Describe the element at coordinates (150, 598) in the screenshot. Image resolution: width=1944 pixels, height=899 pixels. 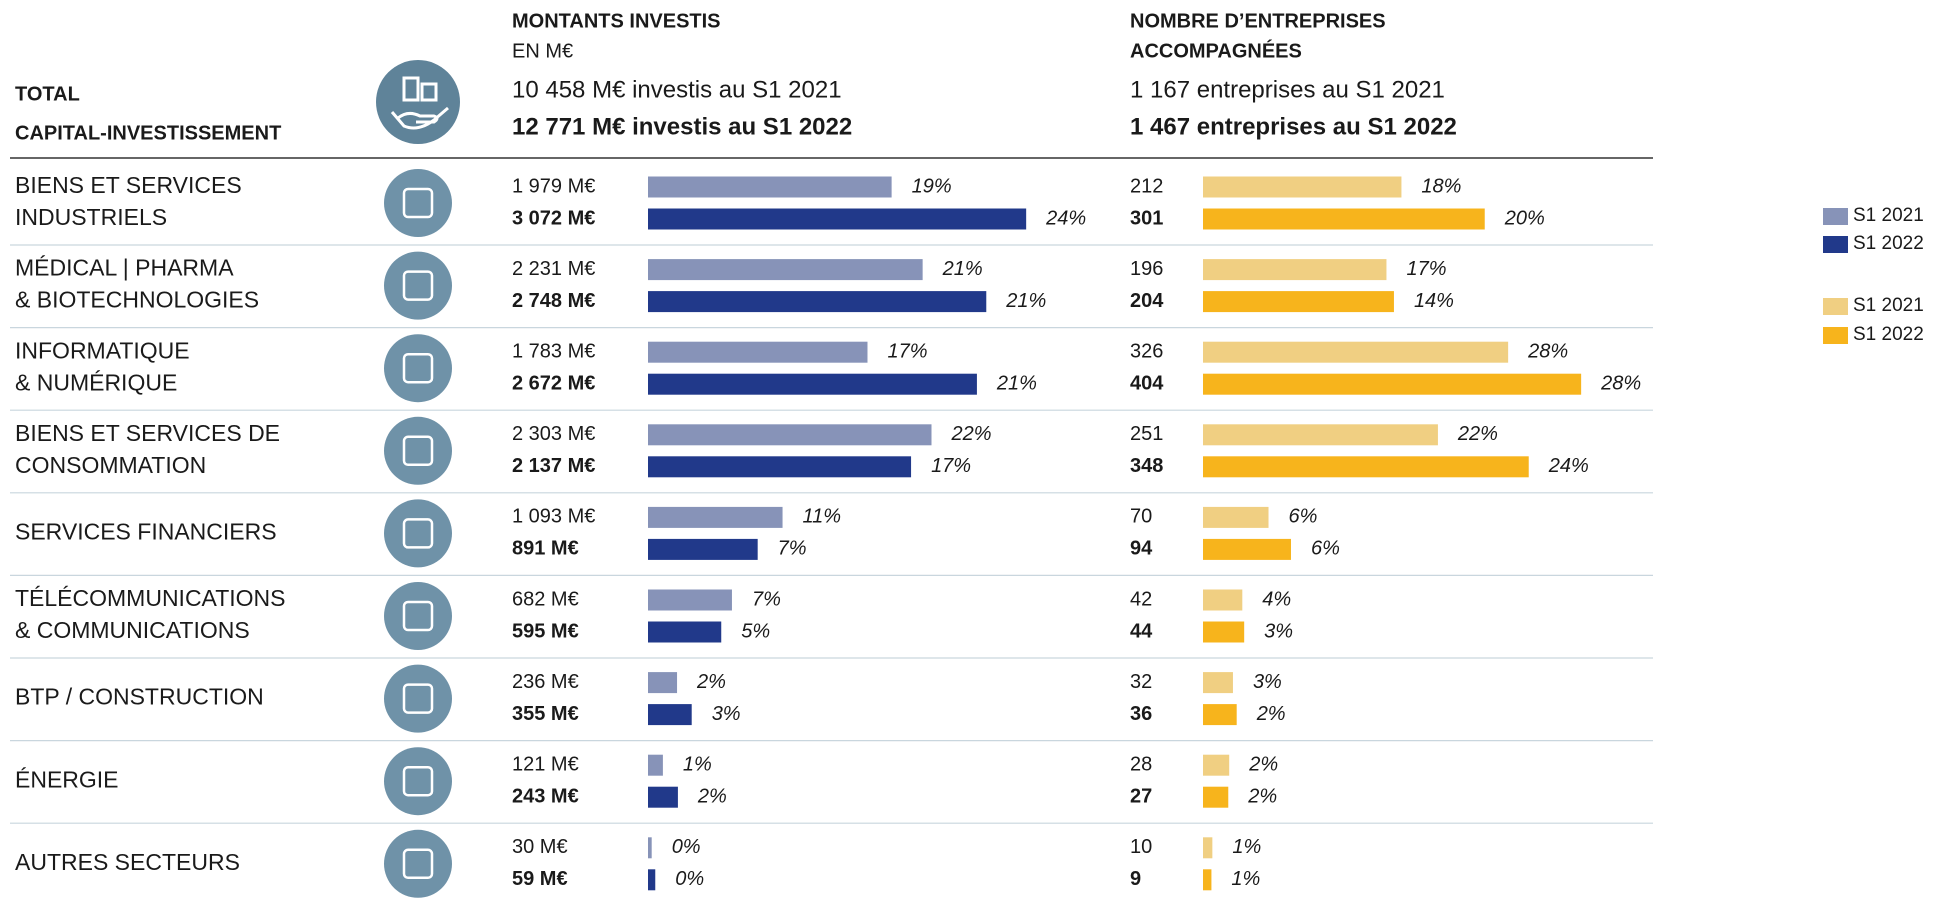
I see `sector-label: TÉLÉCOMMUNICATIONS` at that location.